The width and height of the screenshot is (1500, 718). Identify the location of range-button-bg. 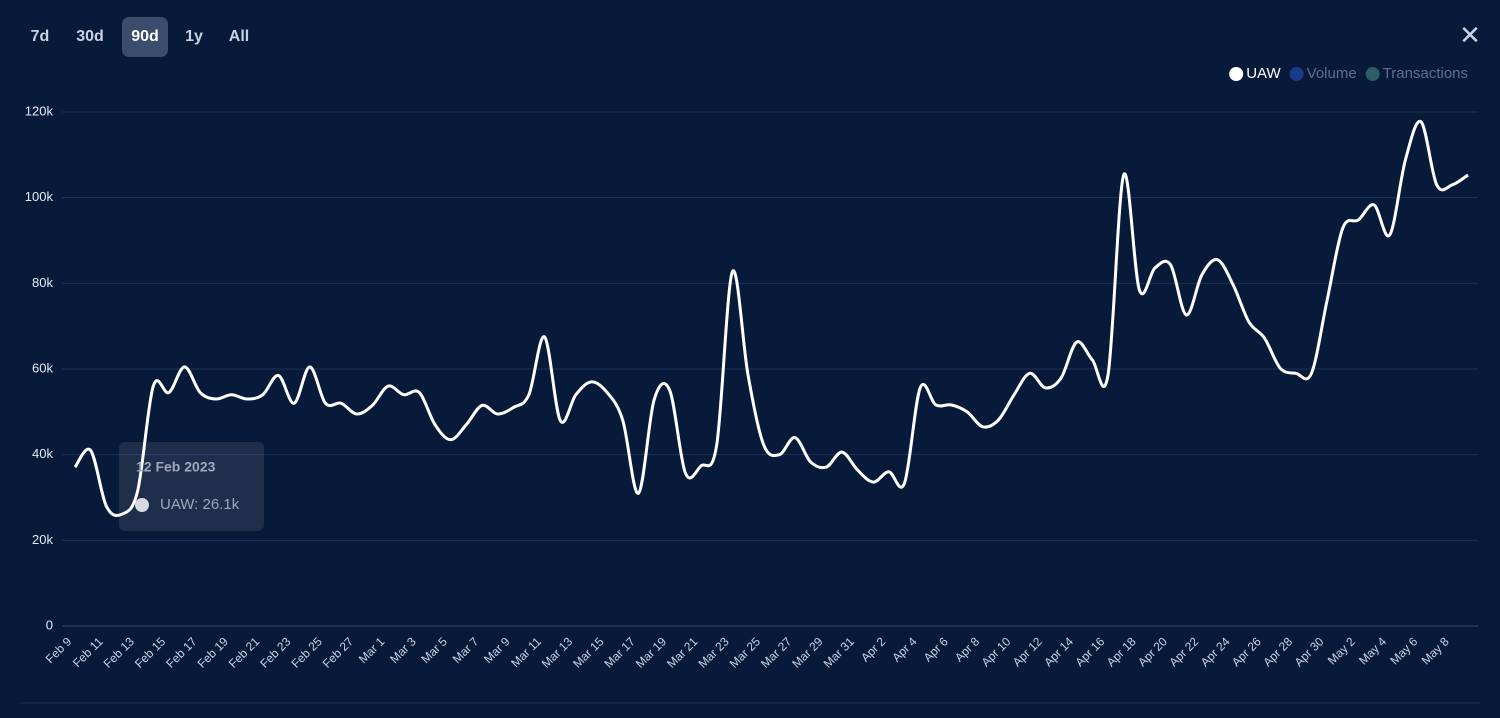
(145, 37).